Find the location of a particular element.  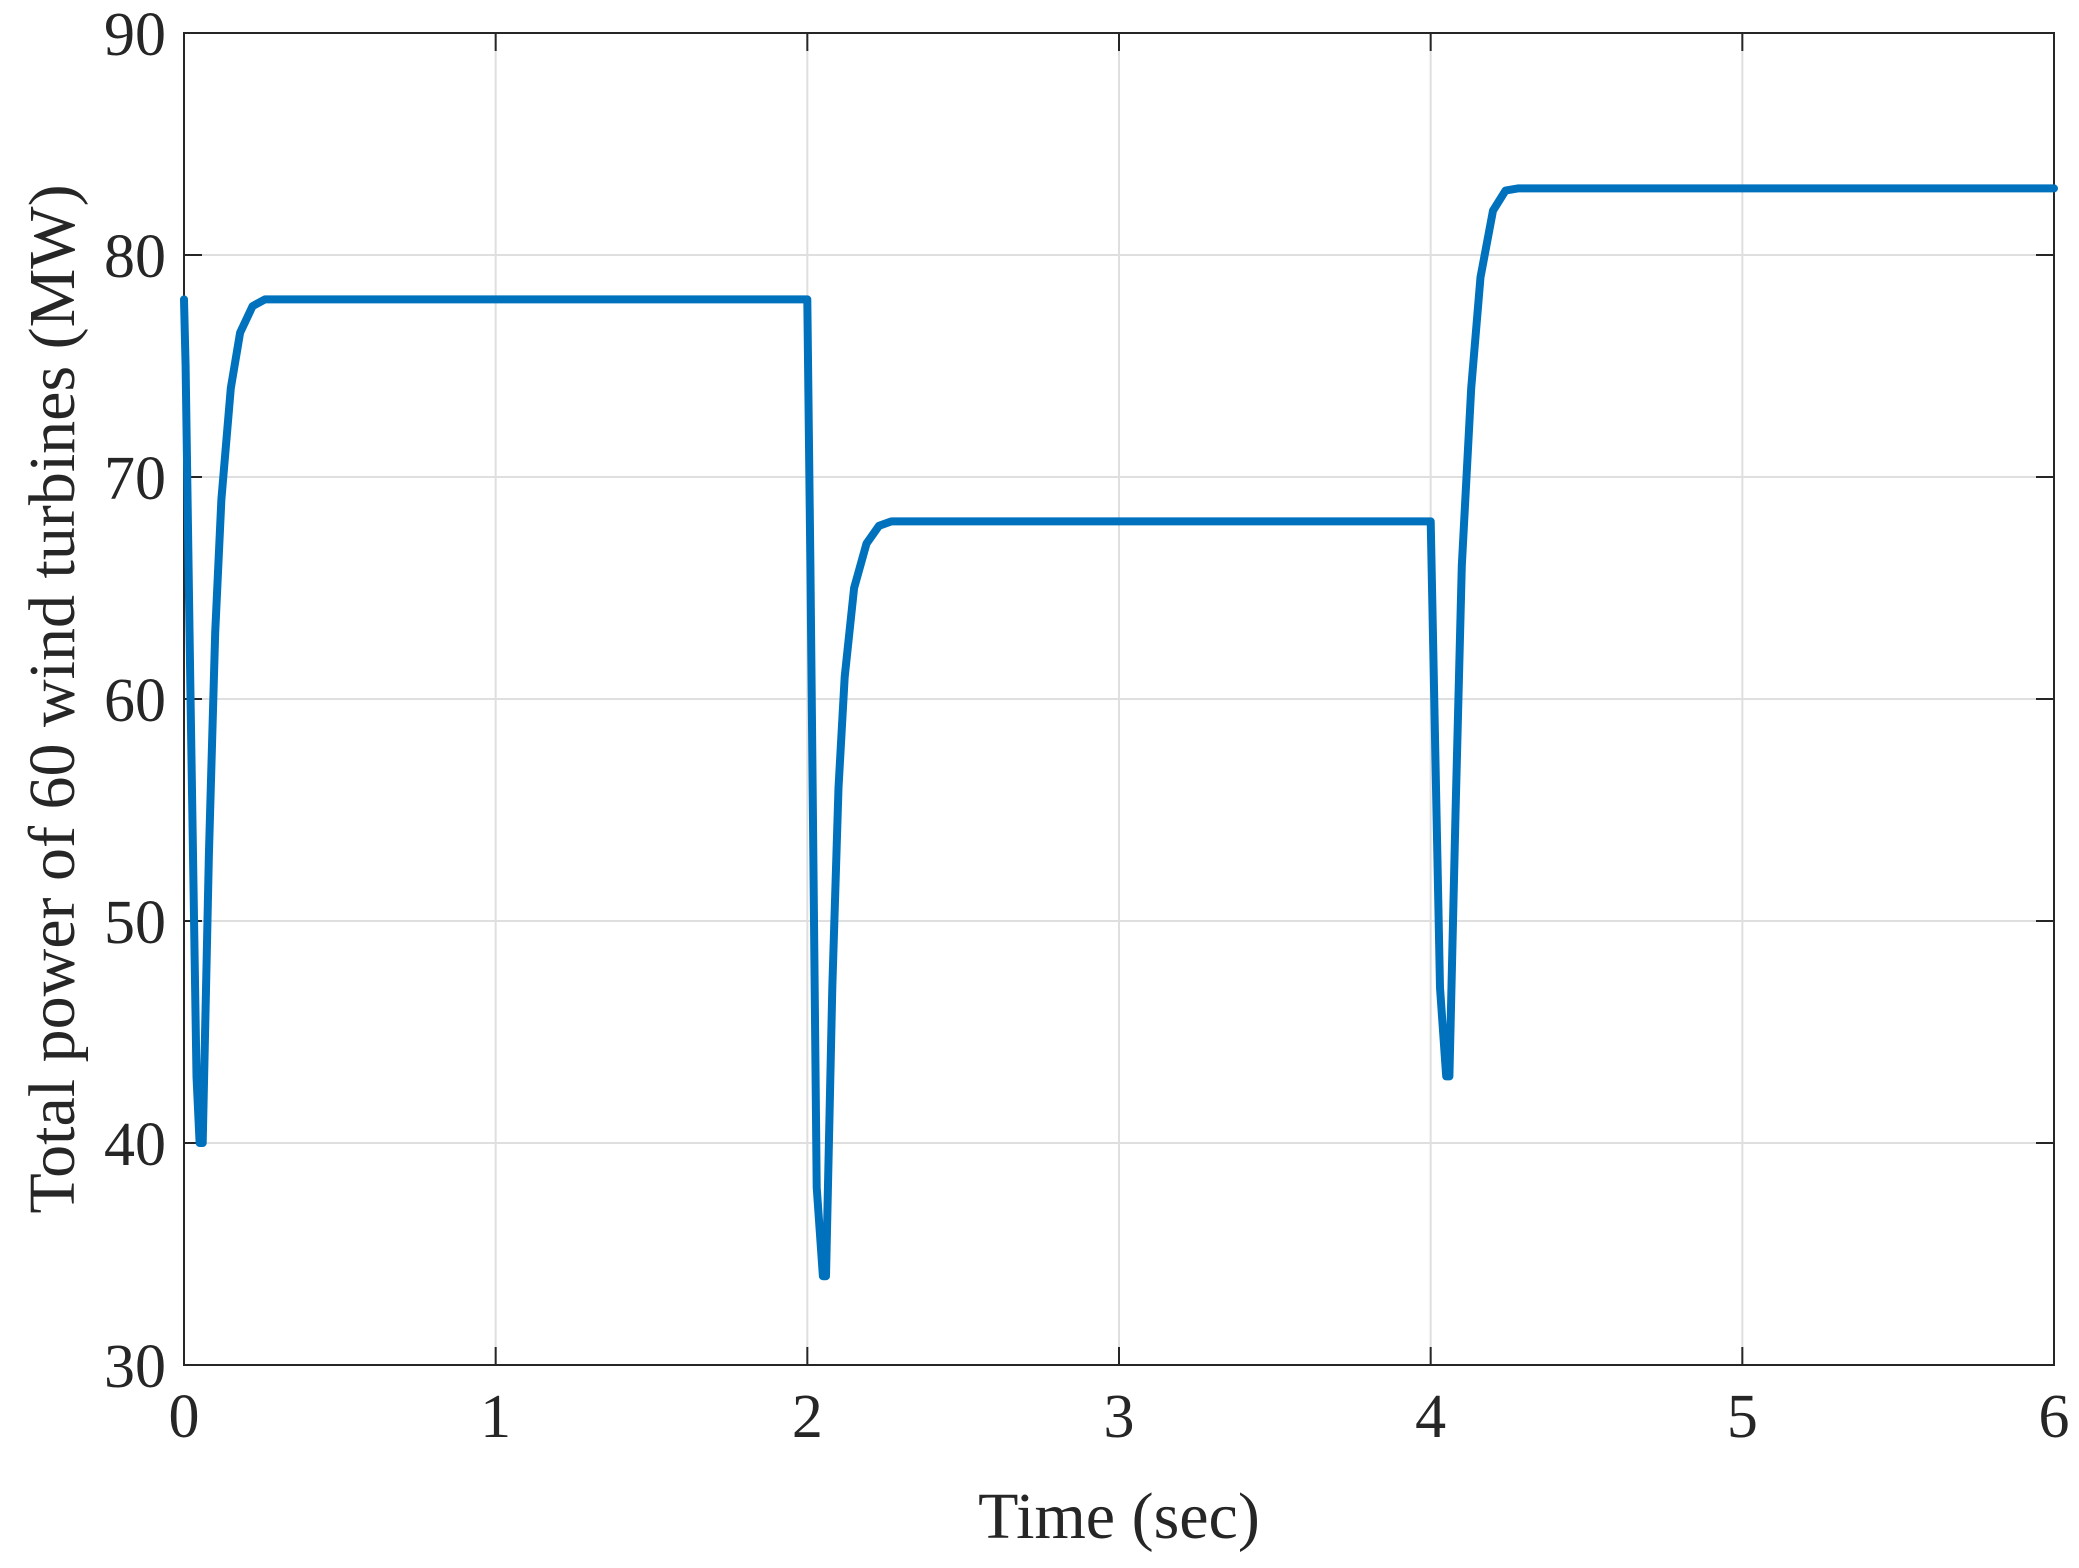

x-tick-label: 2 is located at coordinates (807, 1417).